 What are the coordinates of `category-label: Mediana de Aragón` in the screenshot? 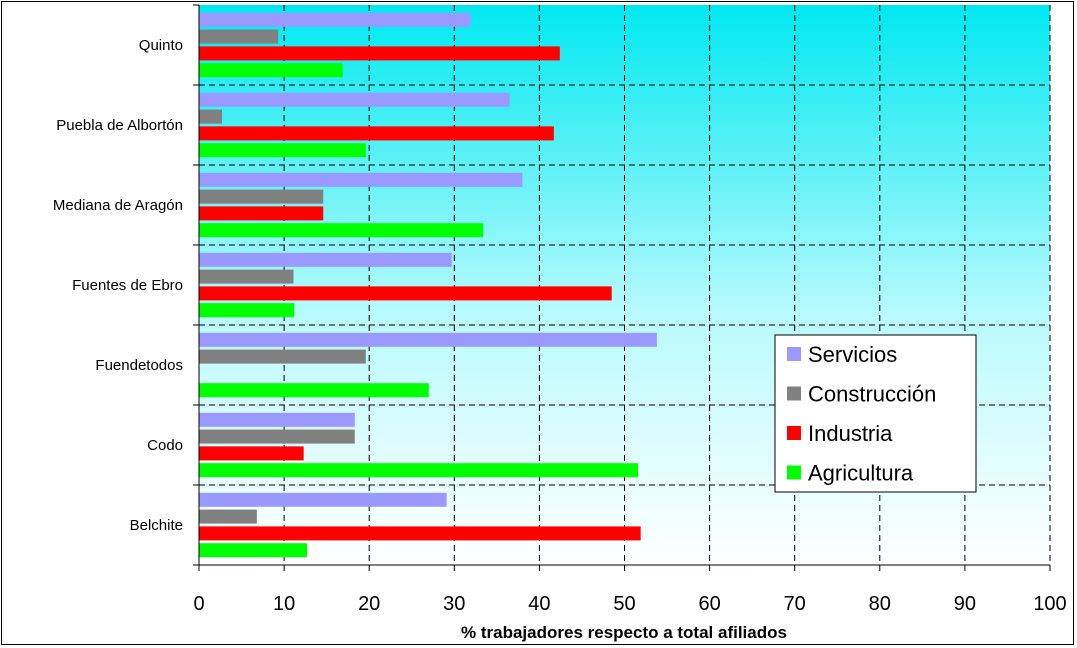 It's located at (118, 205).